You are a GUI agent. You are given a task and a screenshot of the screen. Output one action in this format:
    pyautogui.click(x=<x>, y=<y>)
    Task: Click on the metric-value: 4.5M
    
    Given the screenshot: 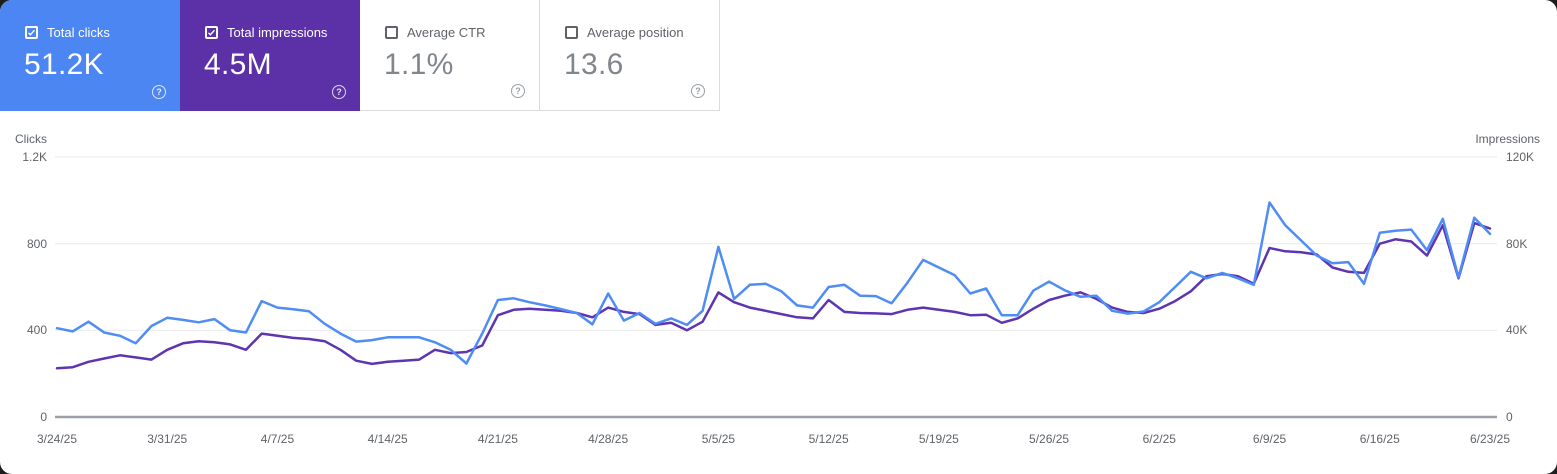 What is the action you would take?
    pyautogui.click(x=238, y=64)
    